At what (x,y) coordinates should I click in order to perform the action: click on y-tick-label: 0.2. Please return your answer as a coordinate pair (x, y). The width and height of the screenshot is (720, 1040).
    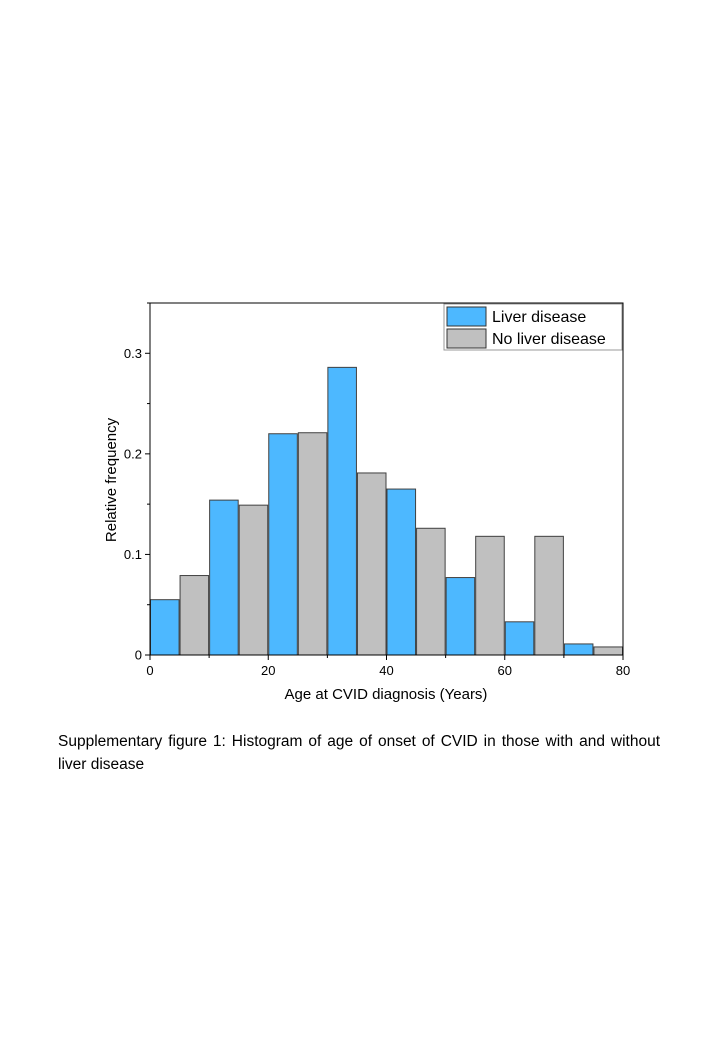
    Looking at the image, I should click on (133, 453).